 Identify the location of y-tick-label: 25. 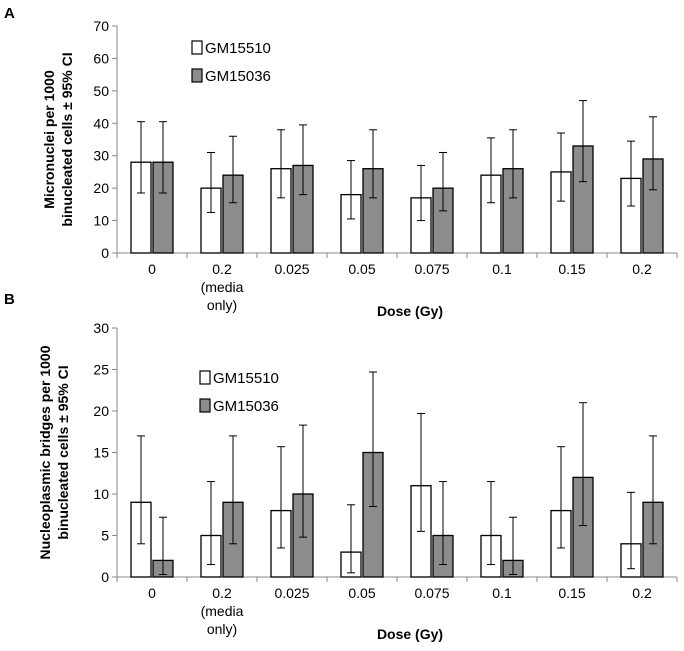
(101, 370).